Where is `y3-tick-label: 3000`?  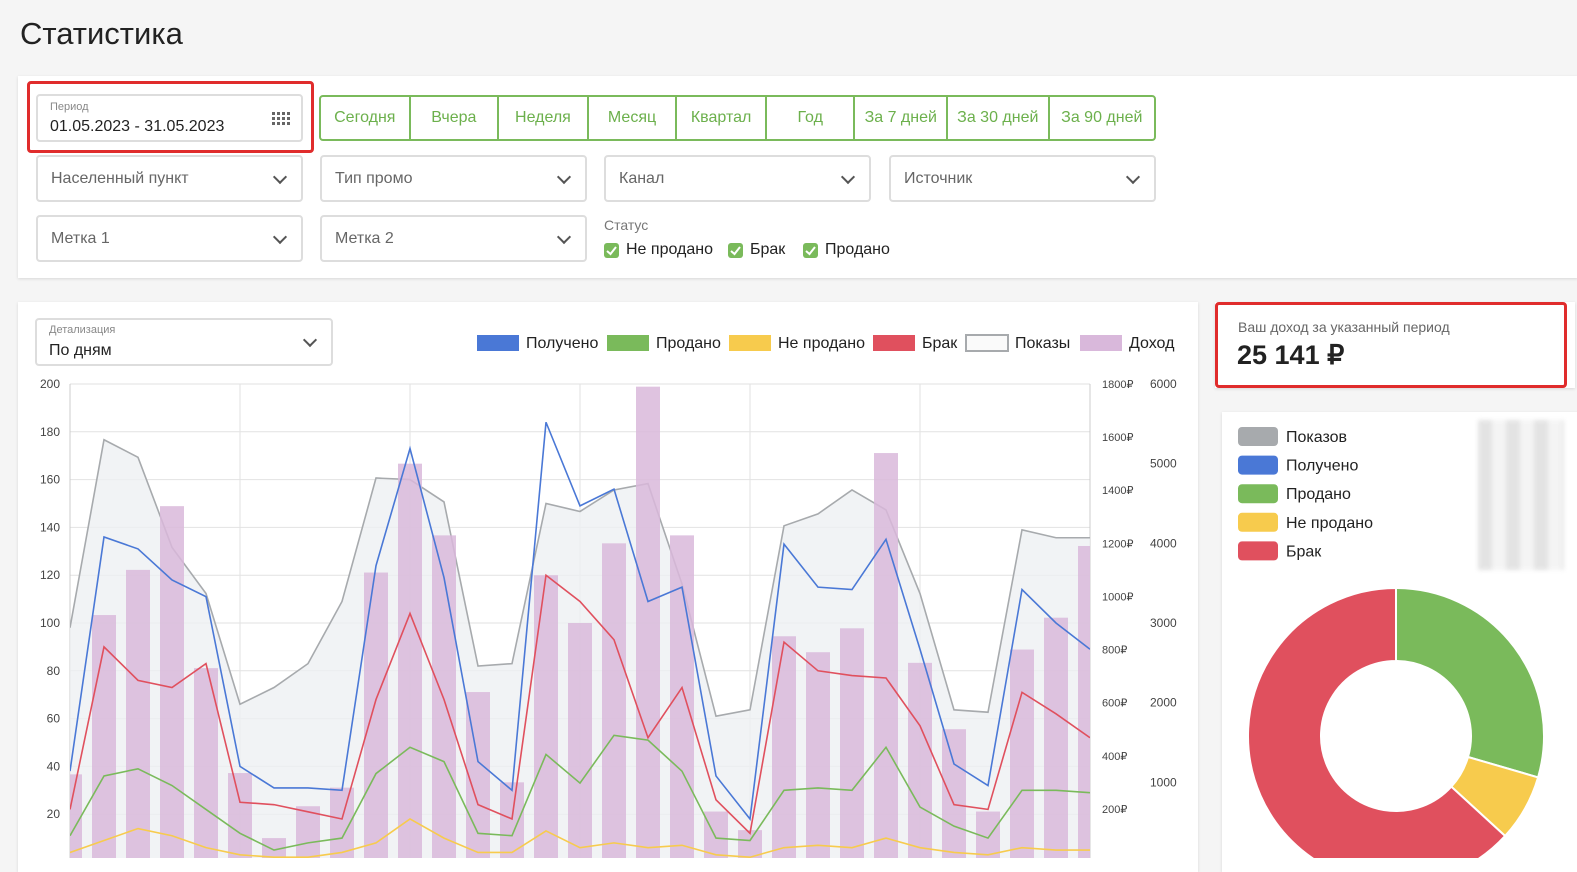 y3-tick-label: 3000 is located at coordinates (1163, 623).